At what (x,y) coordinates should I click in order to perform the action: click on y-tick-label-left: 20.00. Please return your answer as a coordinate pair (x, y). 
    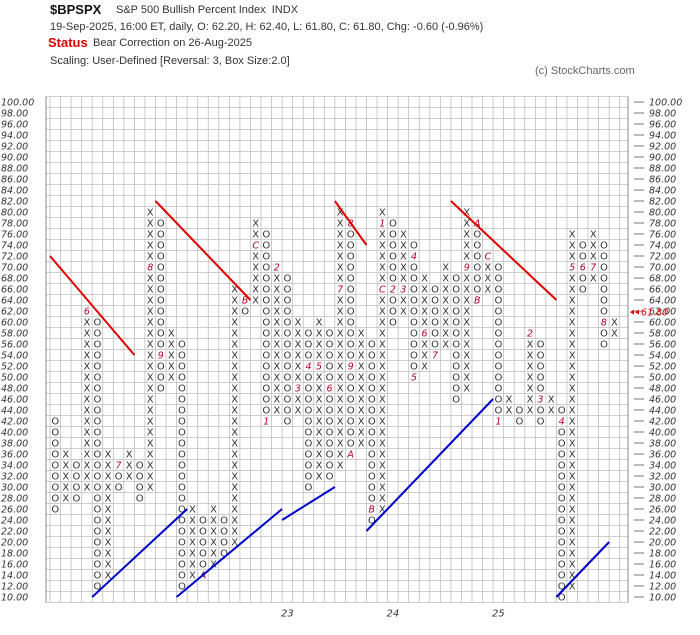
    Looking at the image, I should click on (14, 543).